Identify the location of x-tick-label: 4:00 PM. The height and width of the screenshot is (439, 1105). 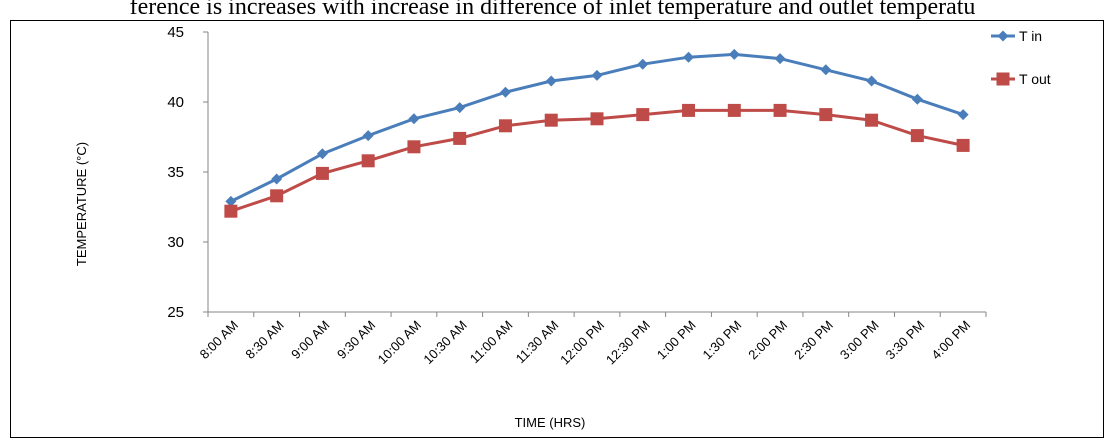
(950, 340).